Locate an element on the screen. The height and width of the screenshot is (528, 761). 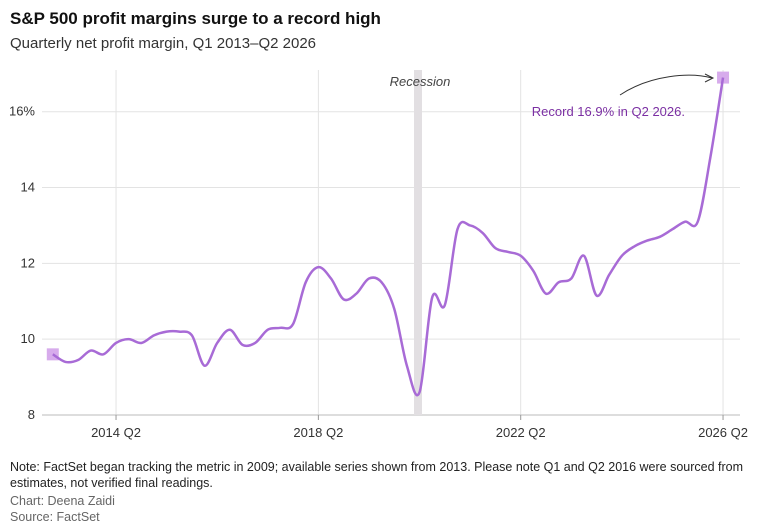
x-tick-label: 2014 Q2 is located at coordinates (116, 432).